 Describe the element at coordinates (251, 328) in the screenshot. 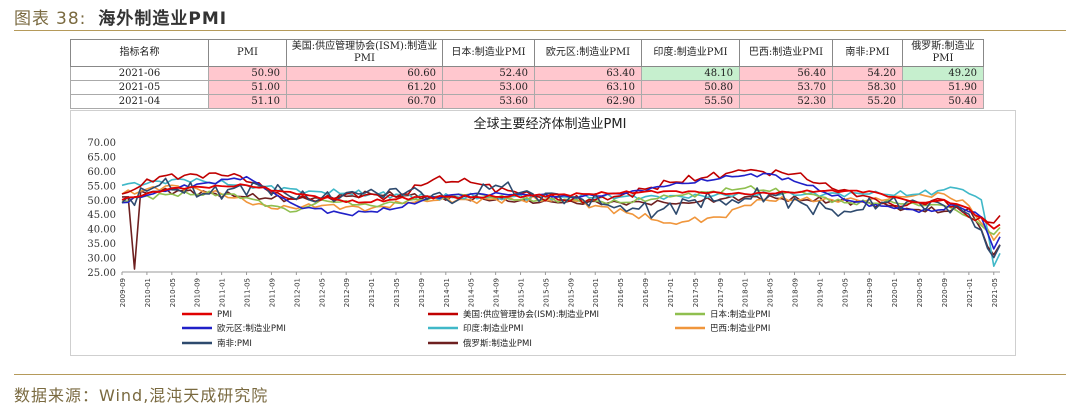

I see `legend-item: 欧元区:制造业PMI` at that location.